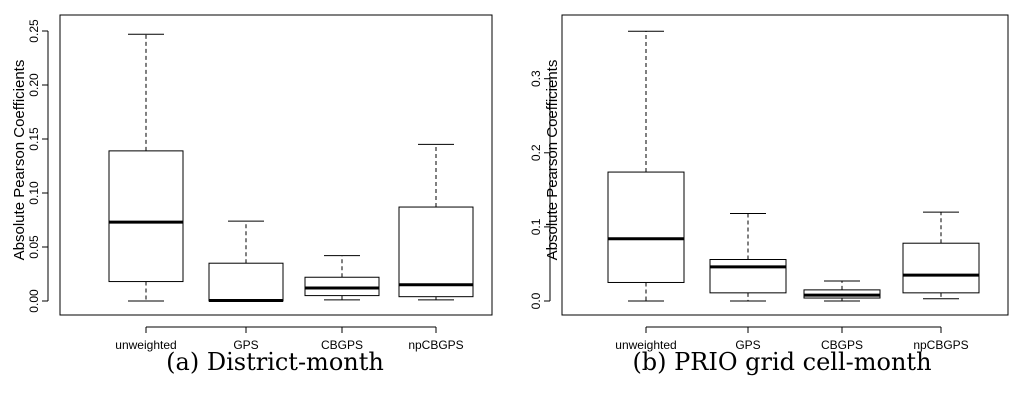 The height and width of the screenshot is (399, 1021). I want to click on y-tick-label: 0.25, so click(34, 31).